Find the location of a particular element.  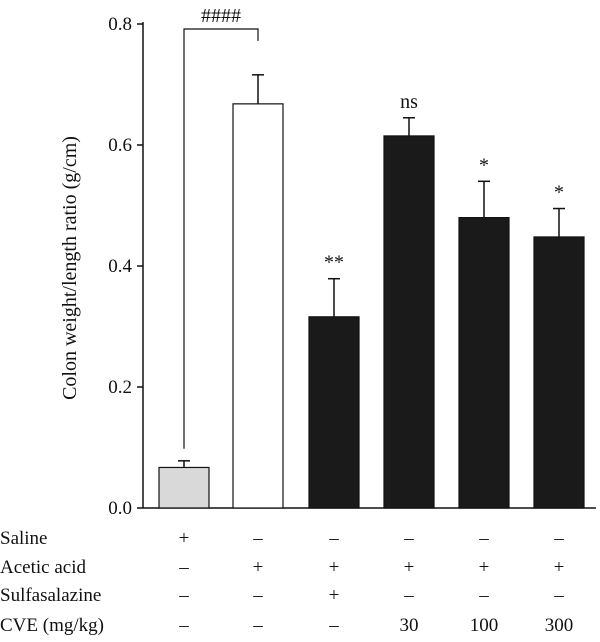

significance-bracket: #### is located at coordinates (221, 227).